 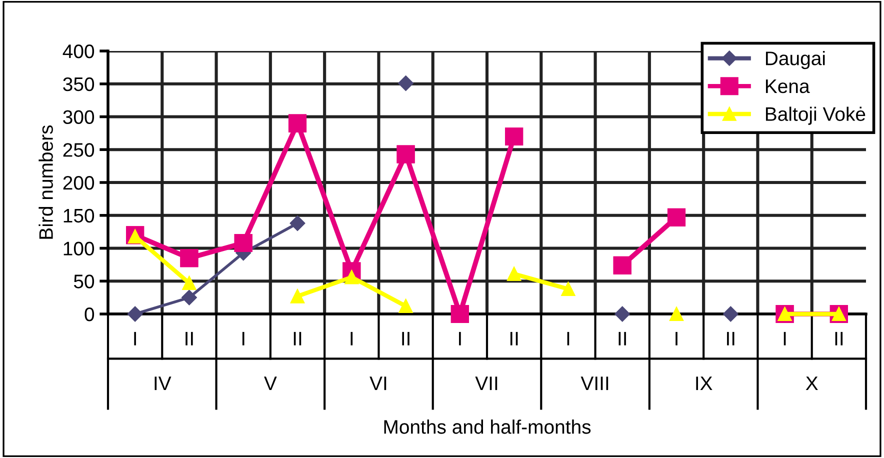 I want to click on y-tick-label: 200, so click(x=78, y=183).